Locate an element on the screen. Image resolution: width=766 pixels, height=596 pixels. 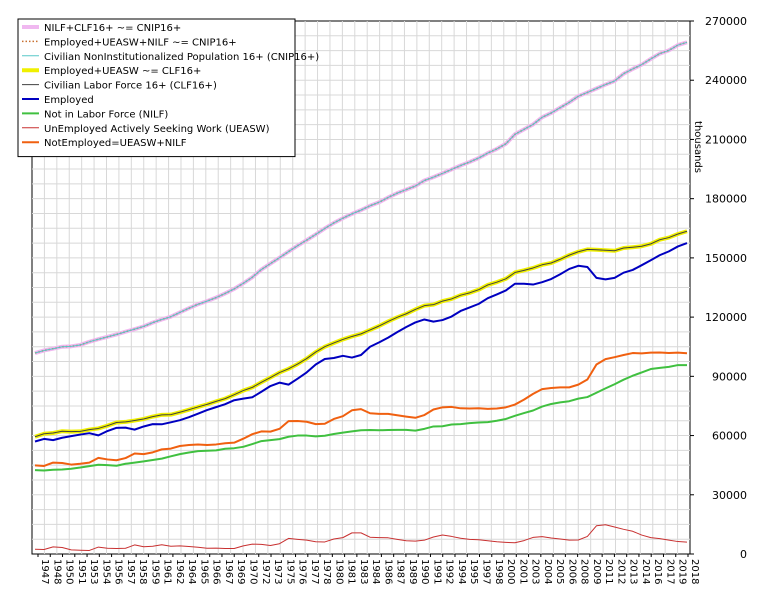
x-tick-label: 2008 is located at coordinates (584, 571).